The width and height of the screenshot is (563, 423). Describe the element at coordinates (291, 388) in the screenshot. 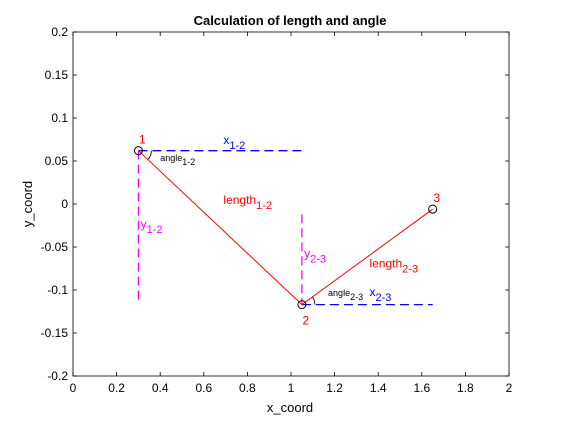

I see `x-tick-label: 1` at that location.